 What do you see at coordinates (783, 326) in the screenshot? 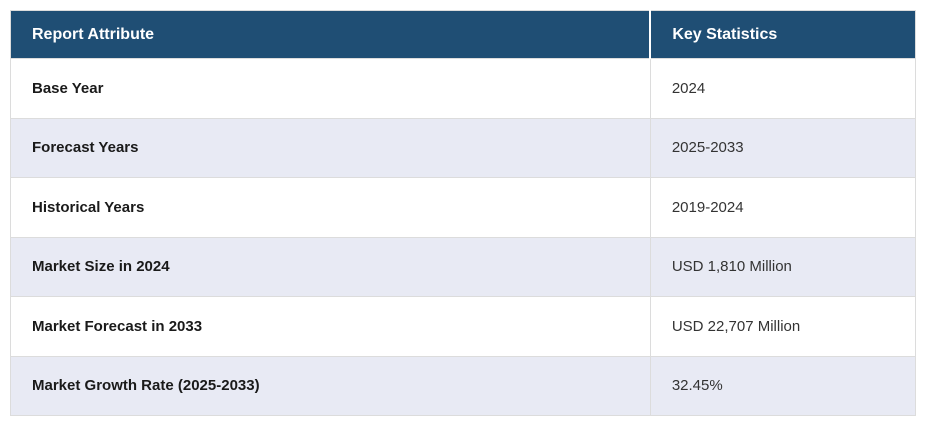
I see `value-cell: USD 22,707 Million` at bounding box center [783, 326].